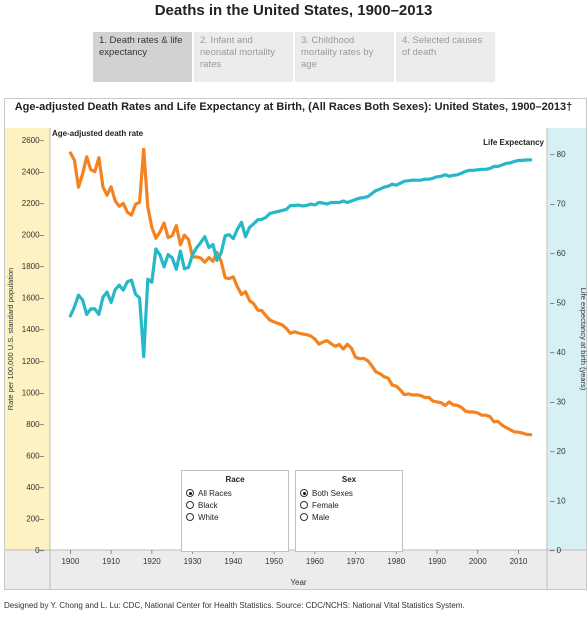 The image size is (587, 640). What do you see at coordinates (513, 142) in the screenshot?
I see `right-axis-title: Life Expectancy` at bounding box center [513, 142].